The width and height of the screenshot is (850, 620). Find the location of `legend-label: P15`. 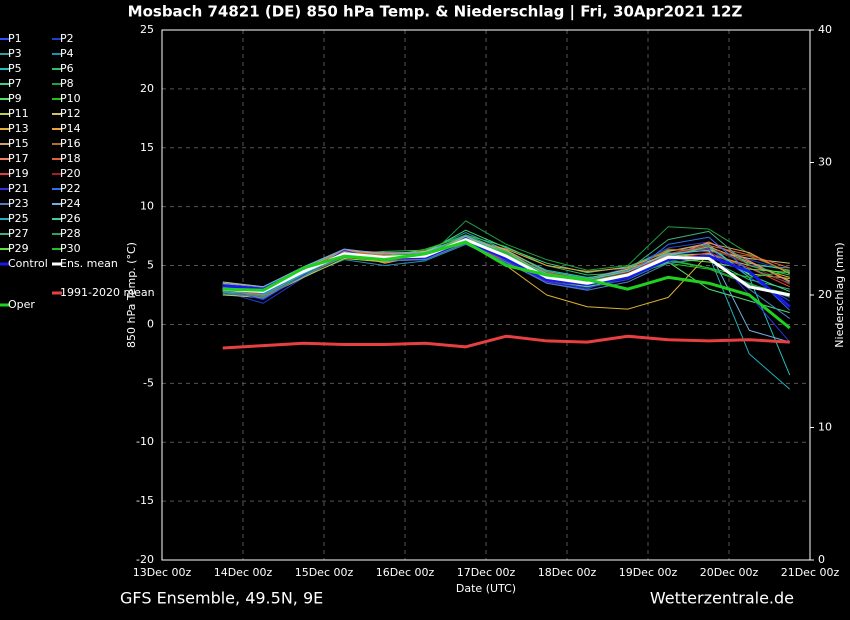

legend-label: P15 is located at coordinates (18, 143).